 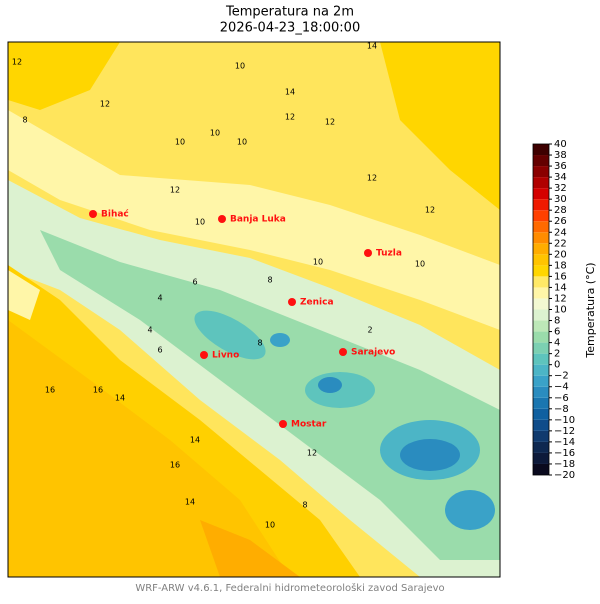 I want to click on colorbar-tick-label: 4, so click(x=557, y=343).